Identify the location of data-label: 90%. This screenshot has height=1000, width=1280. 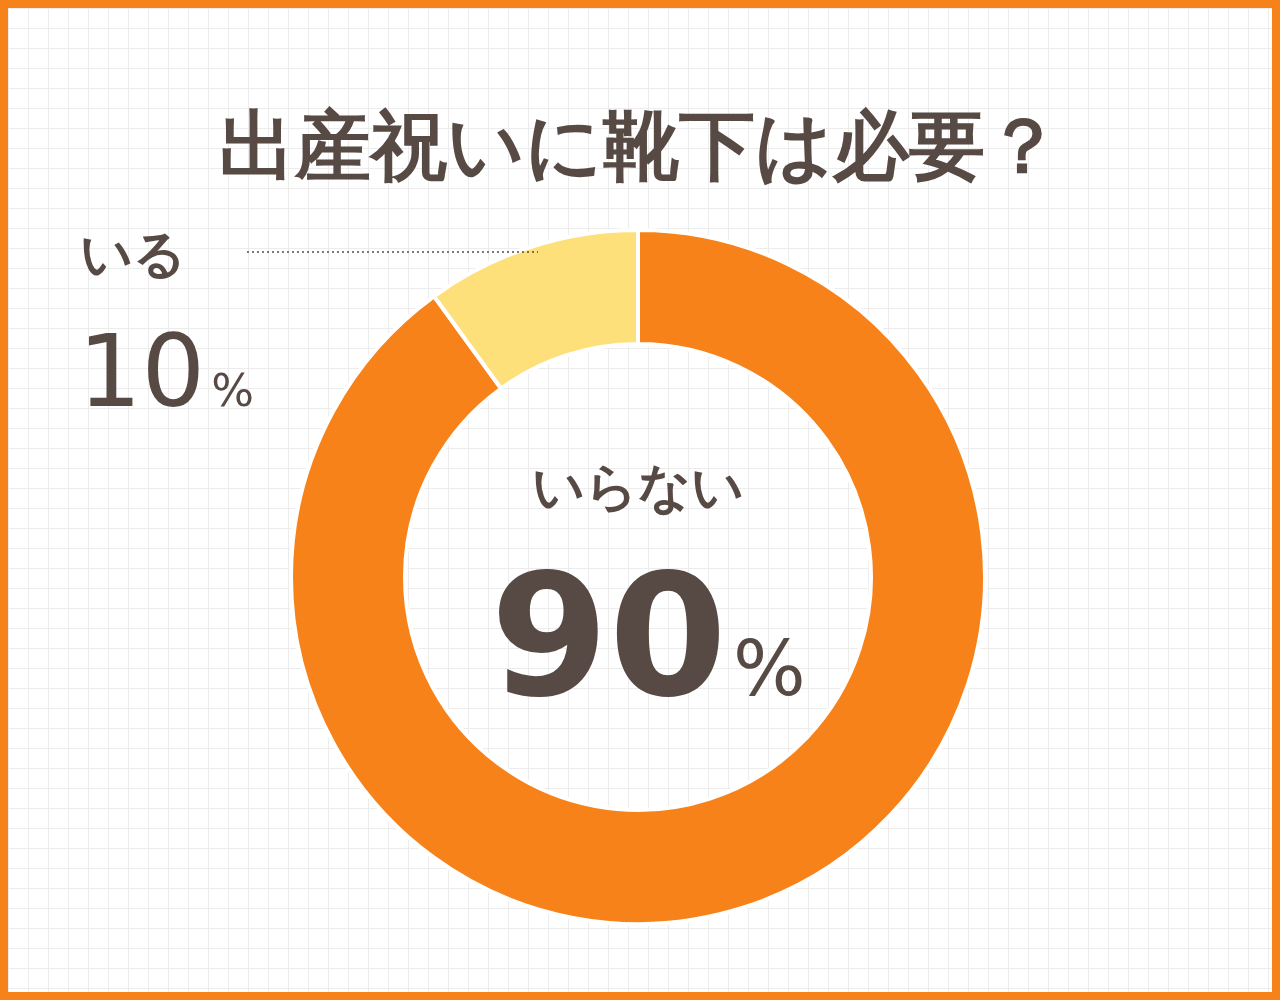
(648, 636).